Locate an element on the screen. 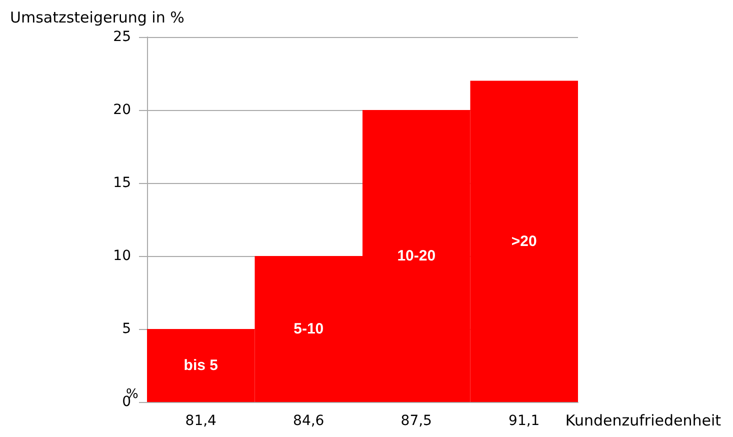 This screenshot has width=733, height=437. x-tick-label: 81,4 is located at coordinates (201, 421).